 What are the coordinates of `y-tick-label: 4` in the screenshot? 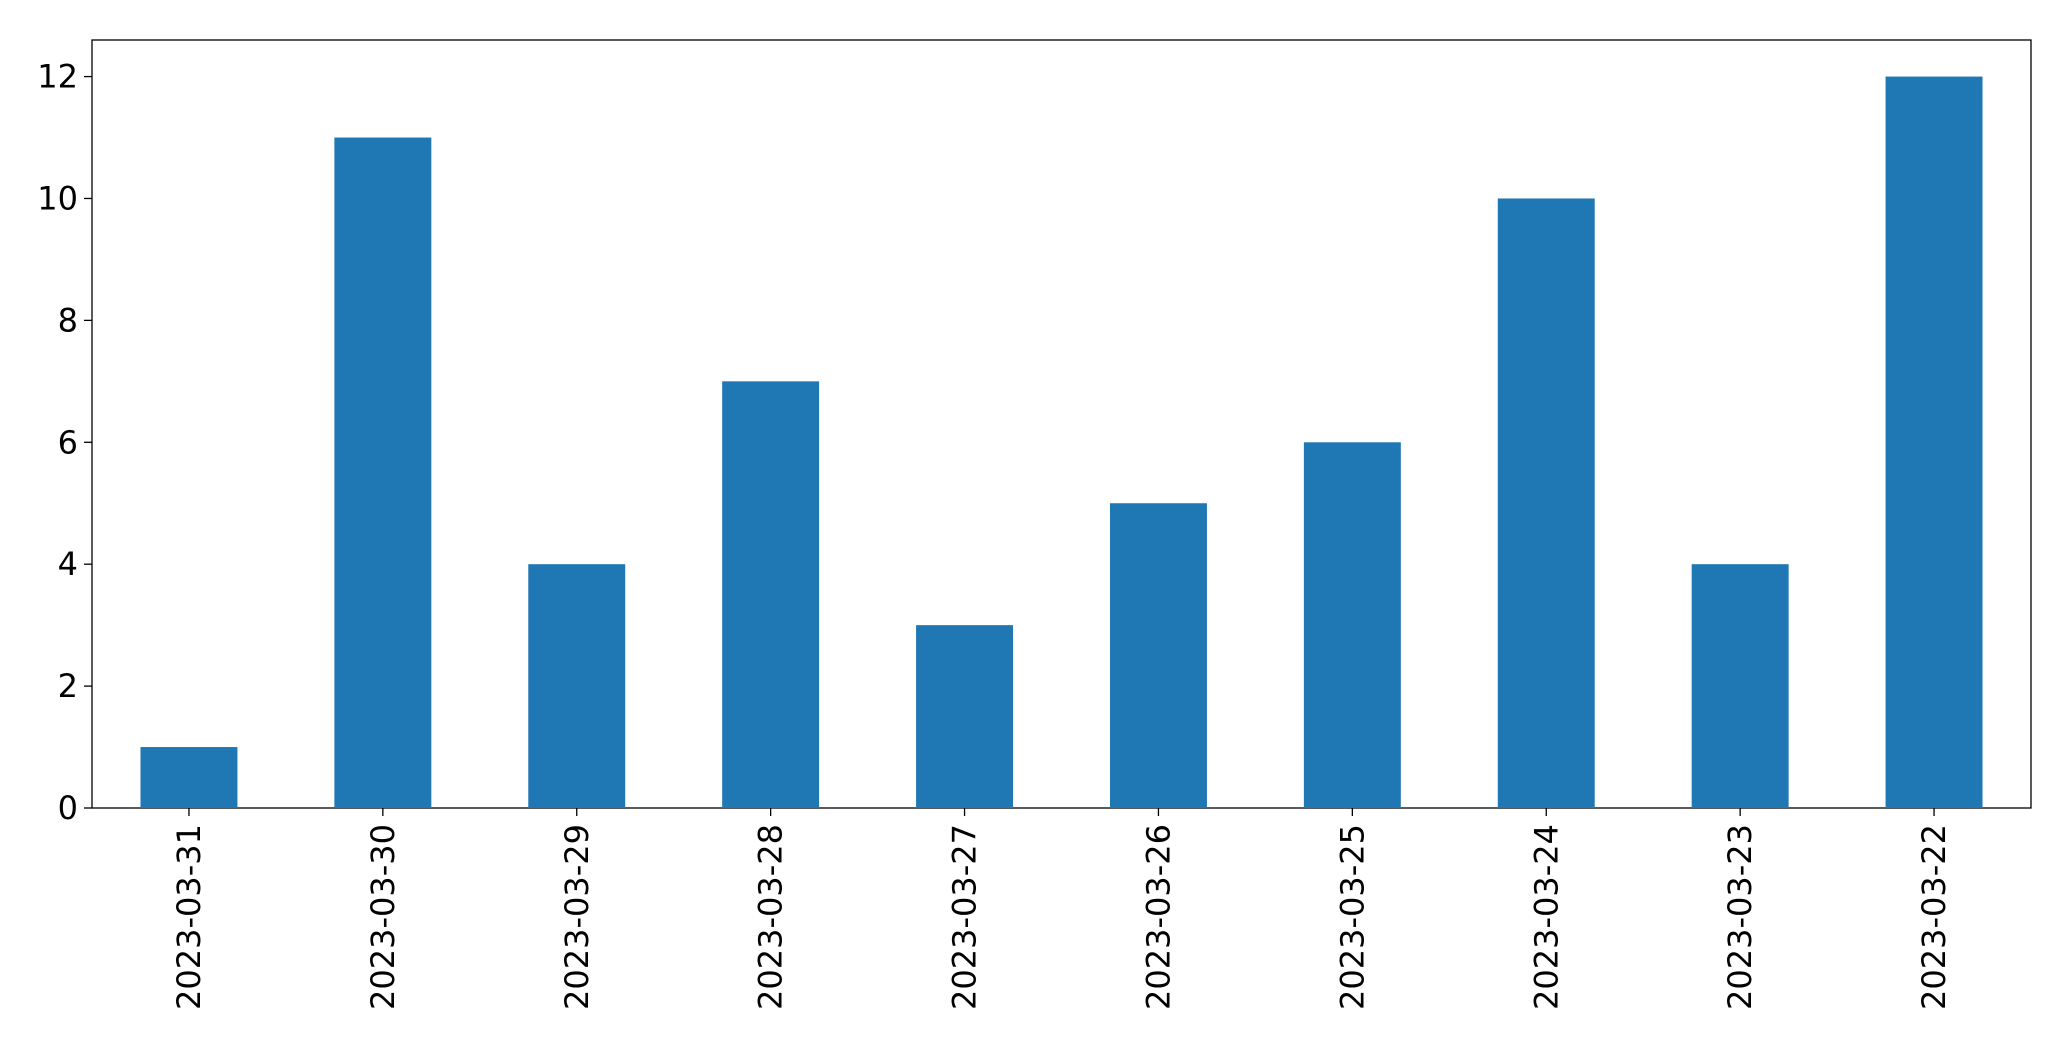 It's located at (68, 564).